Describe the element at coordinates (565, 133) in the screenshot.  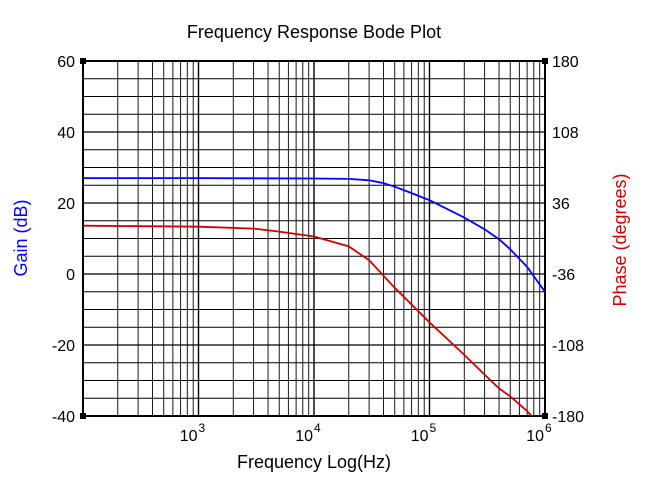
I see `y-right-tick-label: 108` at that location.